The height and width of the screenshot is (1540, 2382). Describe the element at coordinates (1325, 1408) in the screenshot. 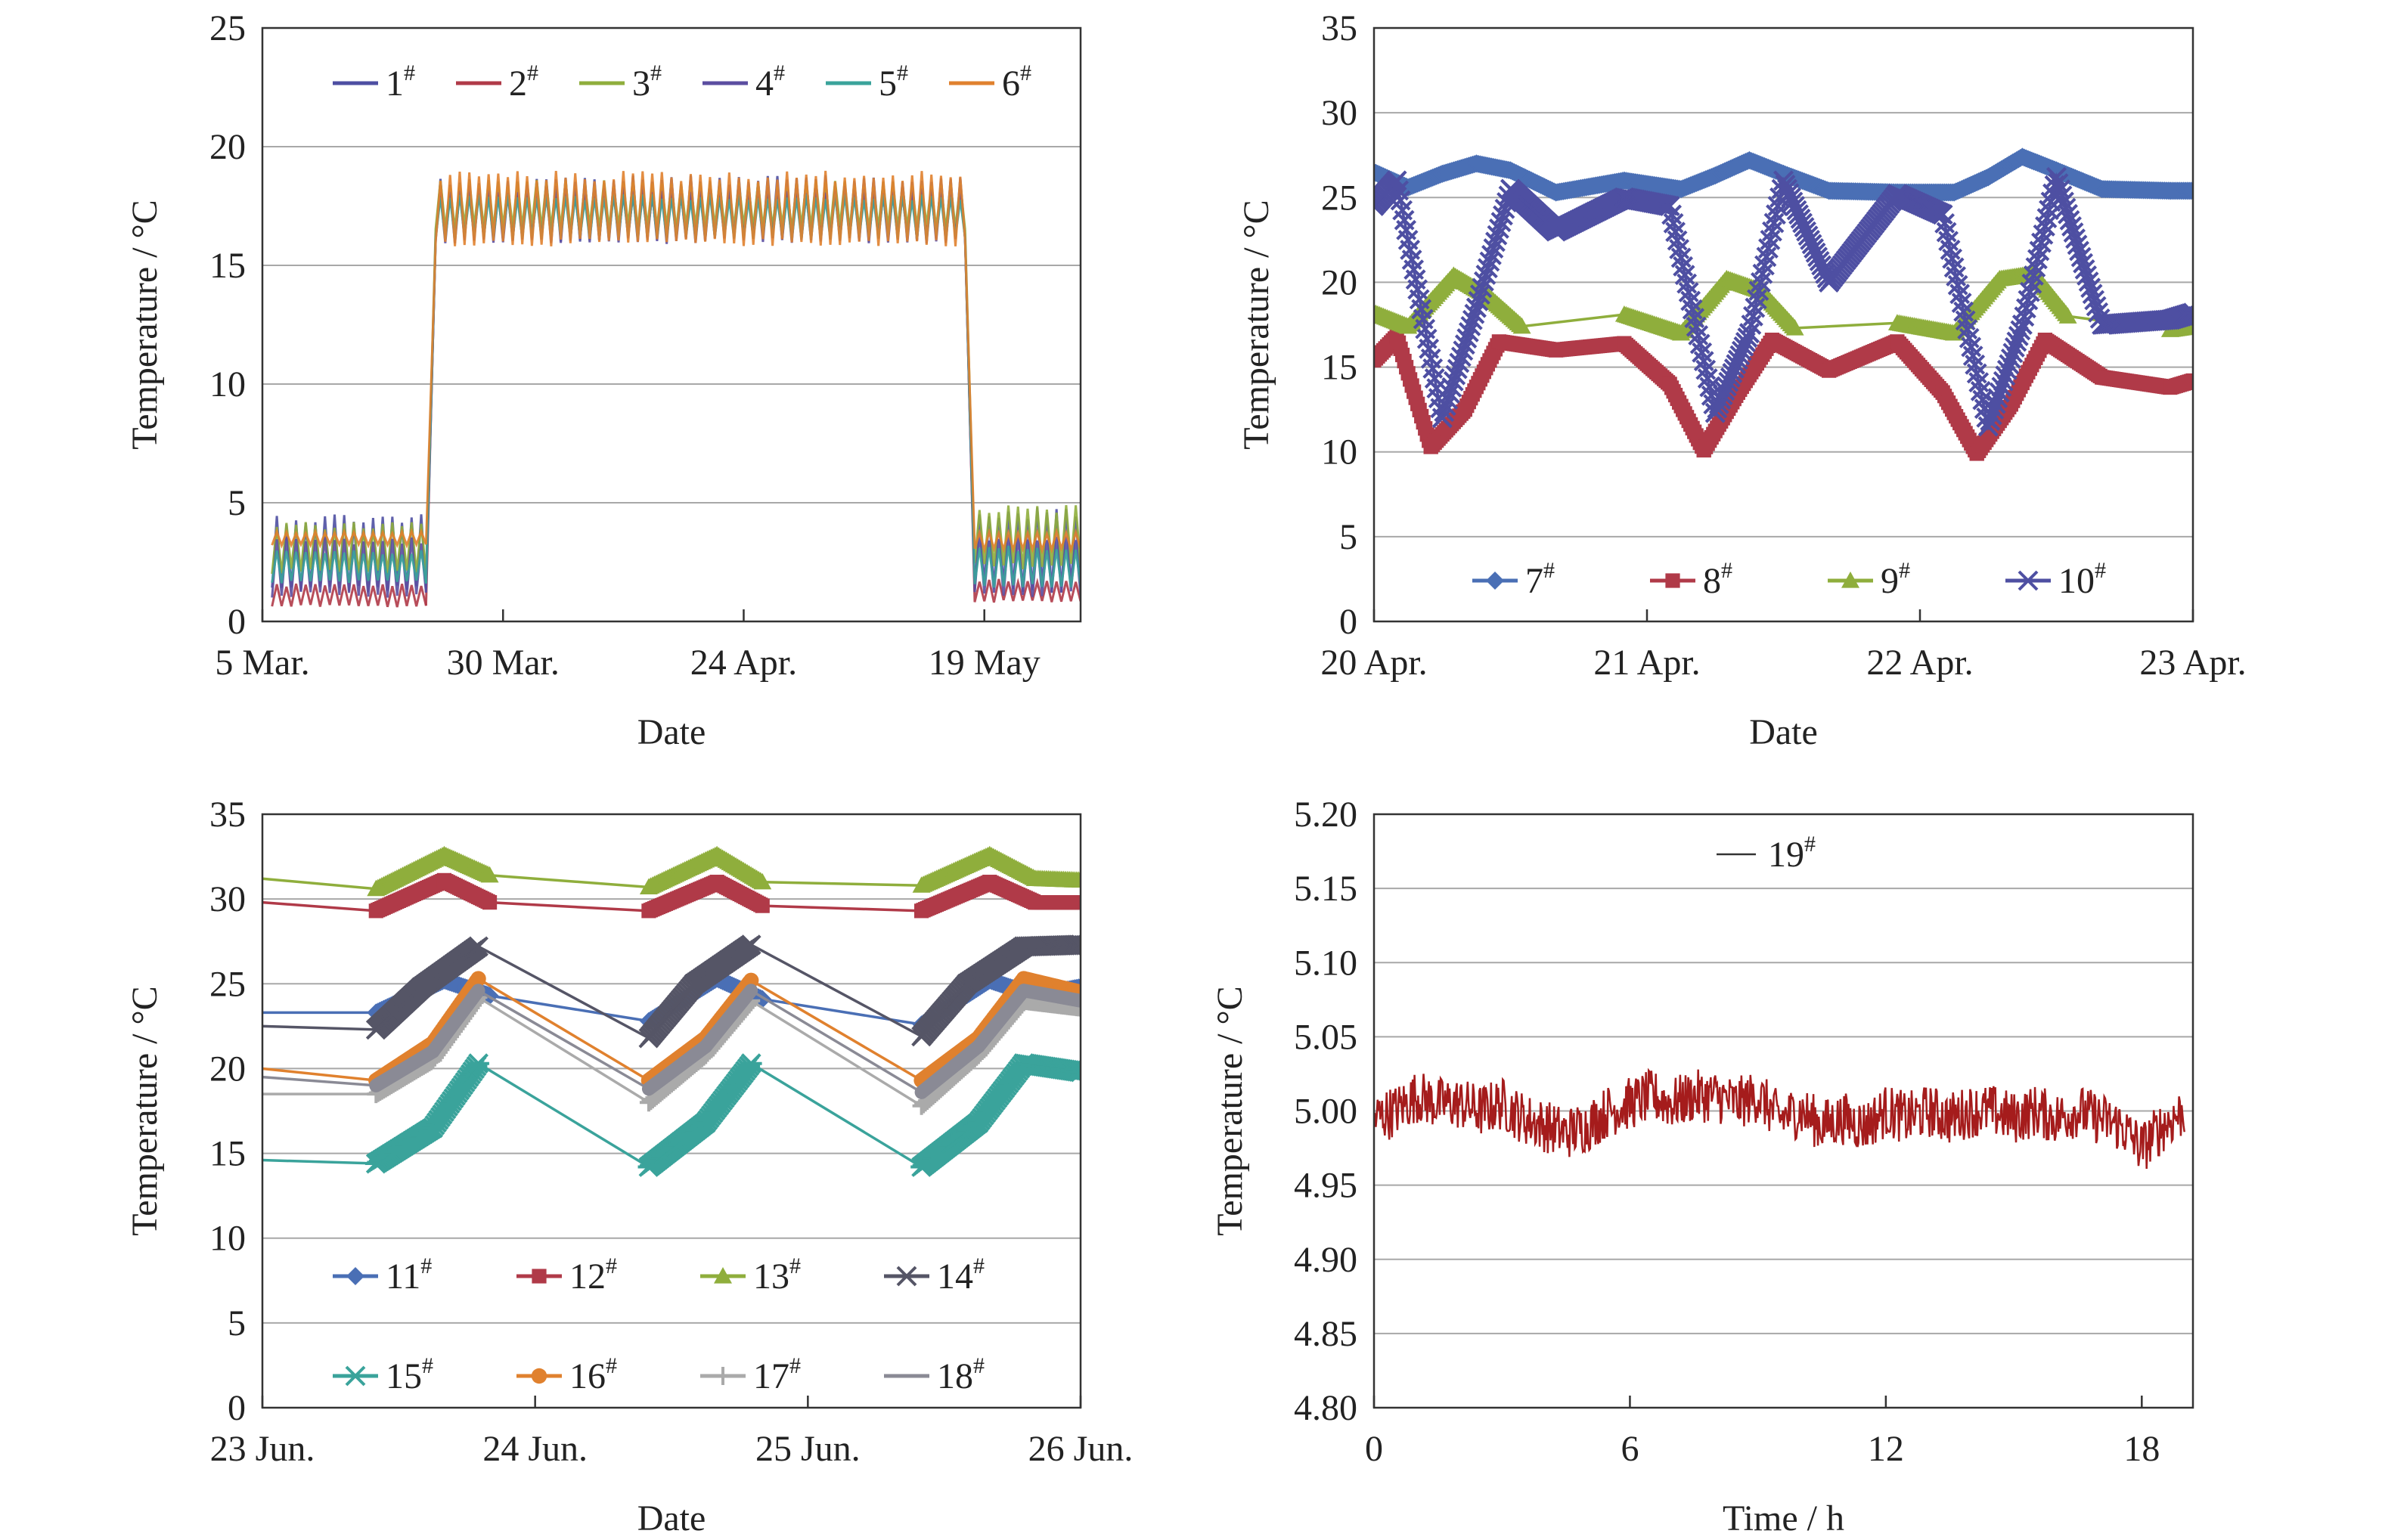

I see `y-tick-label: 4.80` at that location.